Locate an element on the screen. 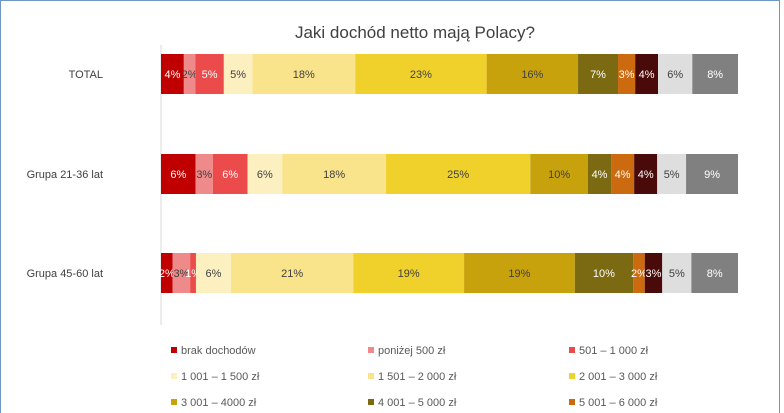 Image resolution: width=784 pixels, height=413 pixels. bar-total-5-001-6-000-zl is located at coordinates (627, 74).